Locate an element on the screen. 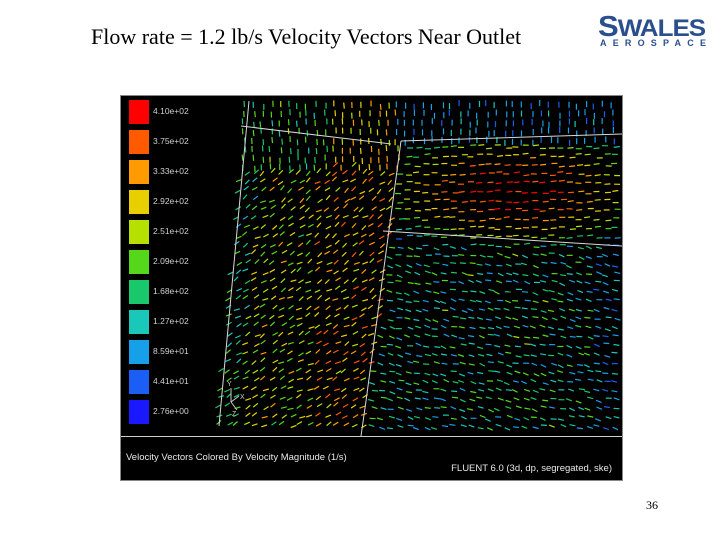  legend-swatch is located at coordinates (139, 112).